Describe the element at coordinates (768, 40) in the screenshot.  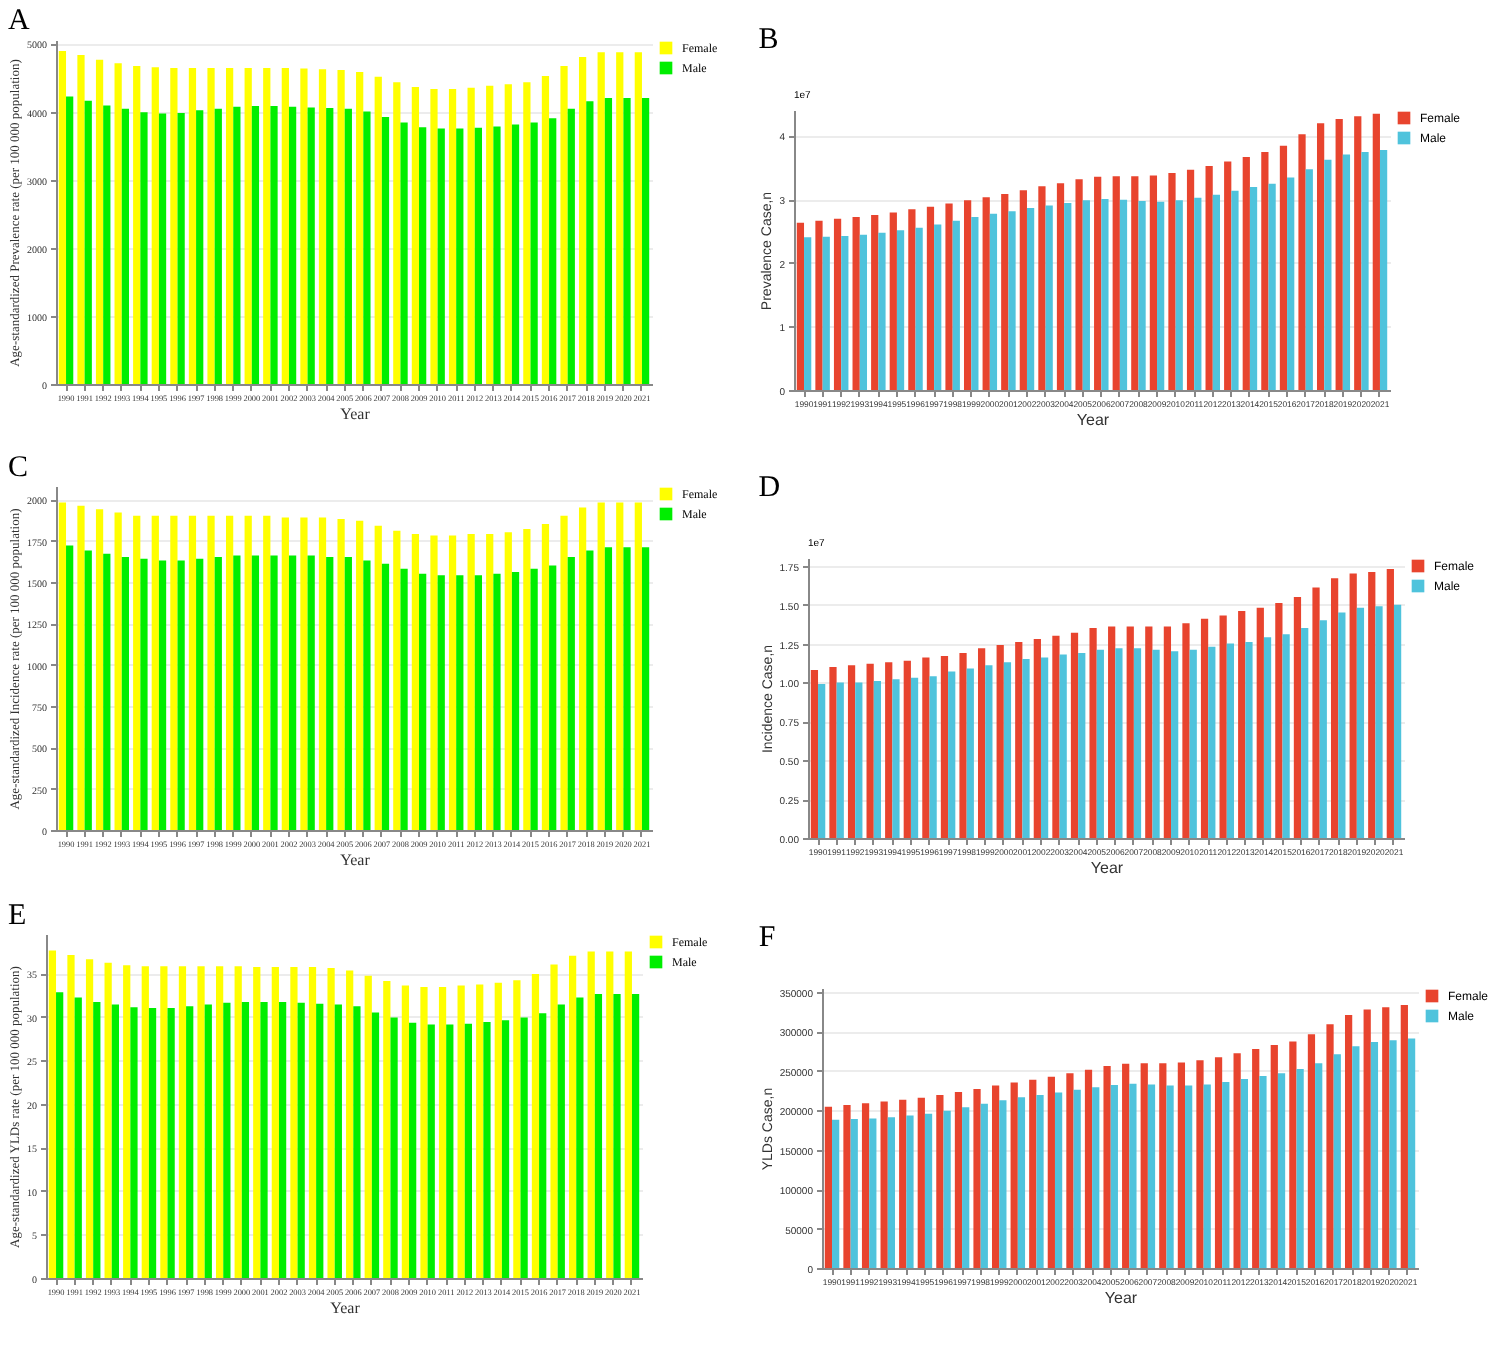
I see `chart-title: B` at that location.